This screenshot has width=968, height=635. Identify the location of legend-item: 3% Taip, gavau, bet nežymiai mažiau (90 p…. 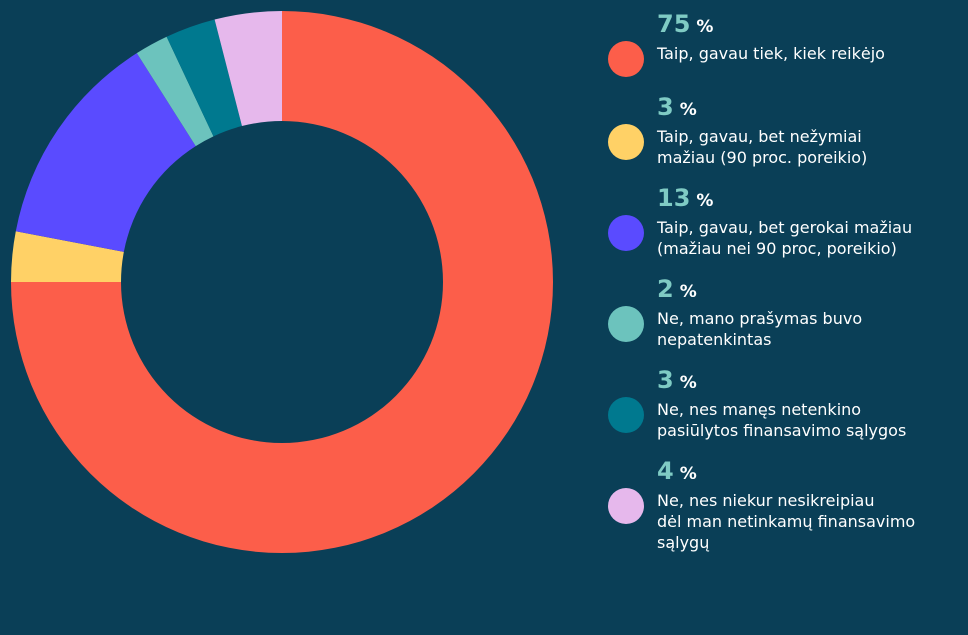
(788, 129).